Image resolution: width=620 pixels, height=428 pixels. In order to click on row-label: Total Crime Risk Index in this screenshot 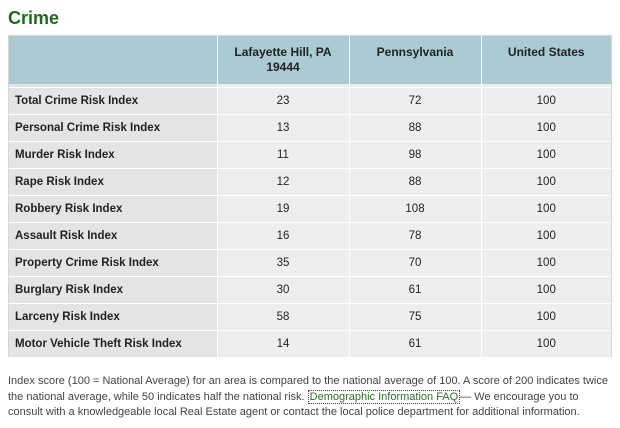, I will do `click(113, 101)`.